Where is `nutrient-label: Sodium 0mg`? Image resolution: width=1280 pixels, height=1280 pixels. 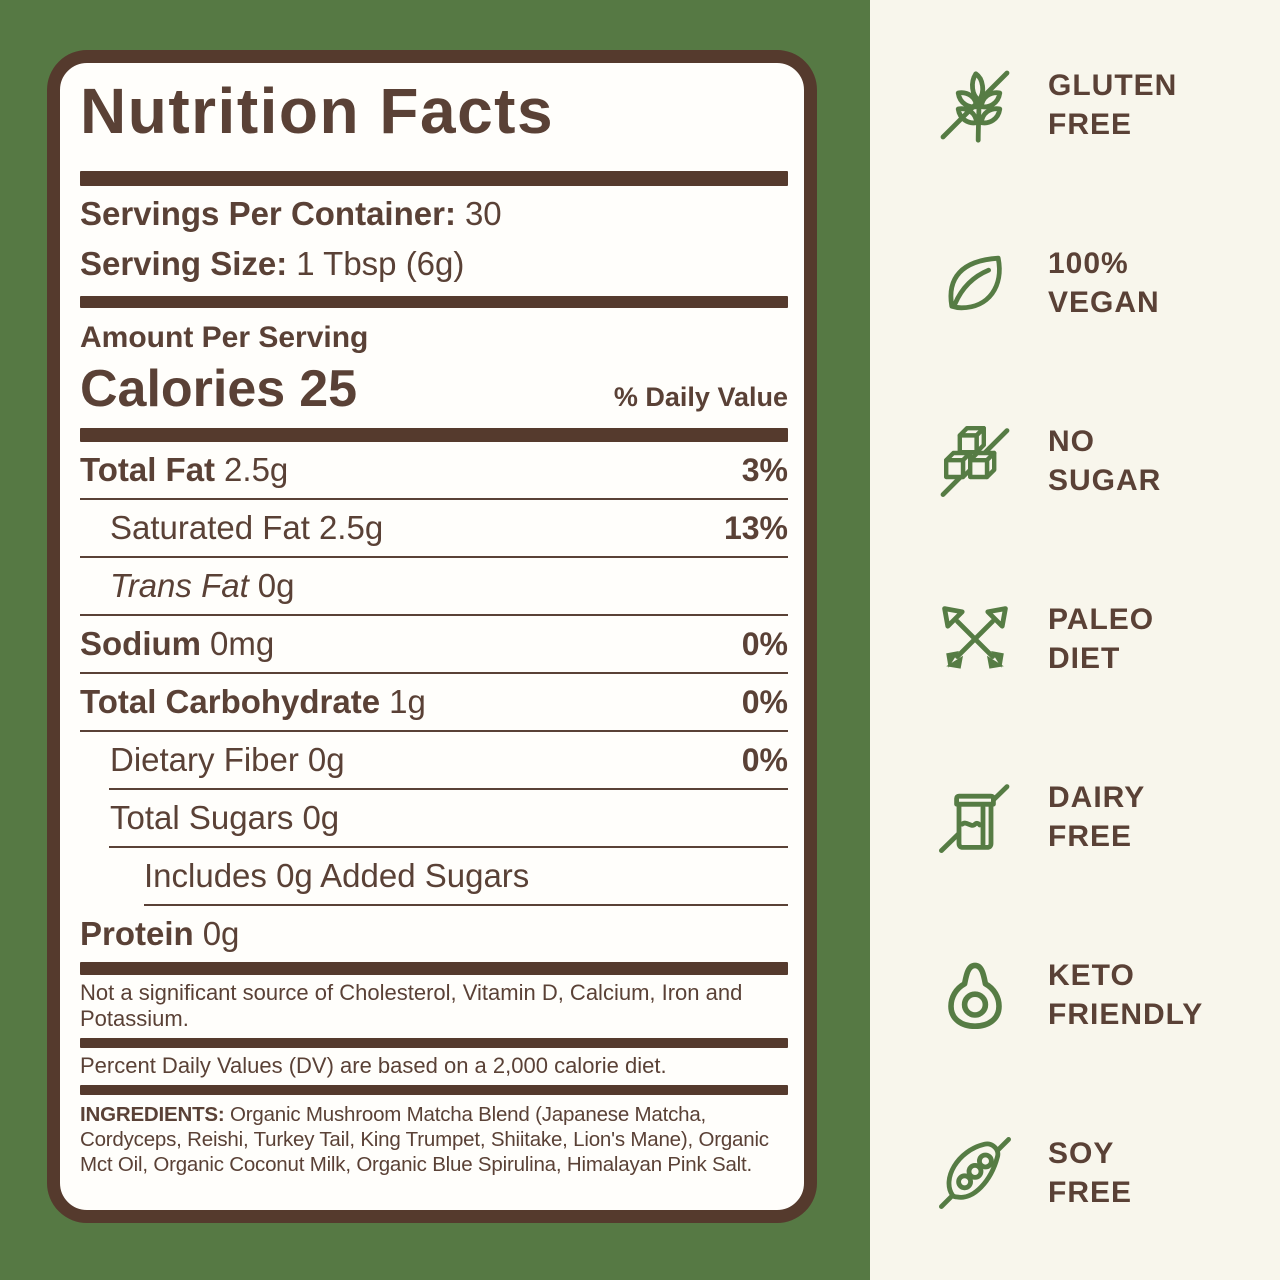 nutrient-label: Sodium 0mg is located at coordinates (177, 643).